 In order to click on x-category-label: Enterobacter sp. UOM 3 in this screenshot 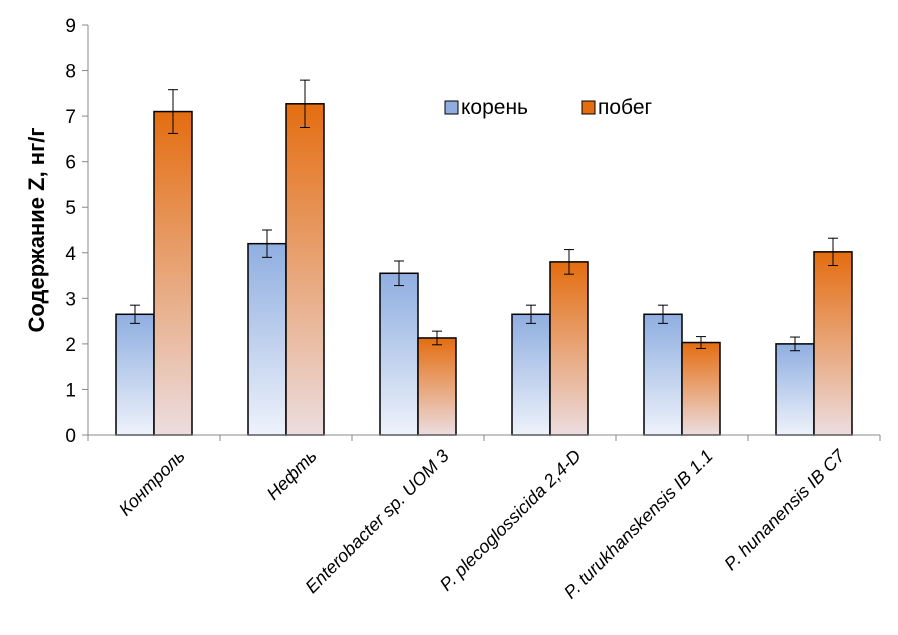, I will do `click(376, 521)`.